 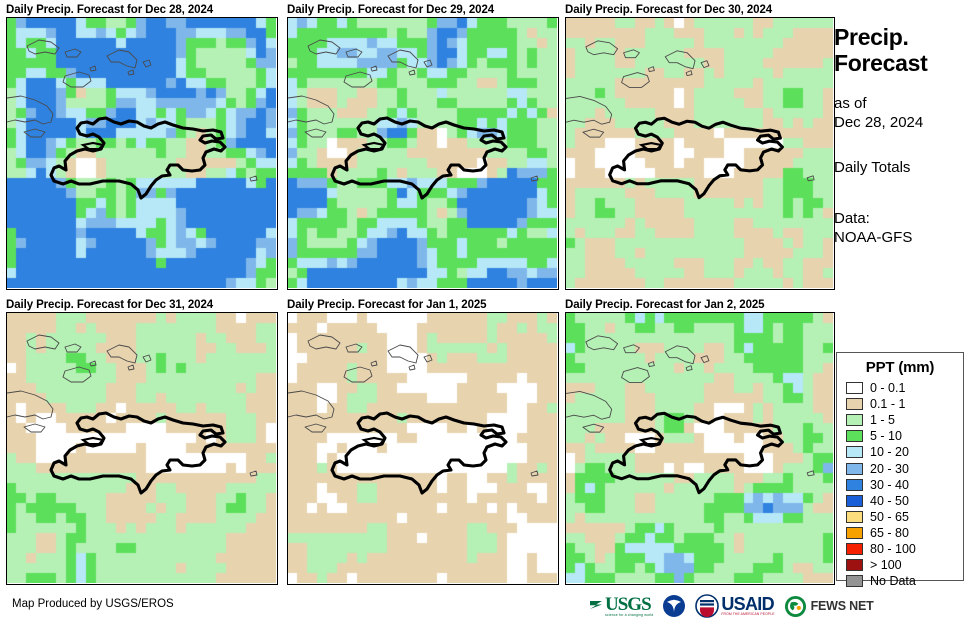 I want to click on usaid-logo: USAID FROM THE AMERICAN PEOPLE, so click(x=735, y=606).